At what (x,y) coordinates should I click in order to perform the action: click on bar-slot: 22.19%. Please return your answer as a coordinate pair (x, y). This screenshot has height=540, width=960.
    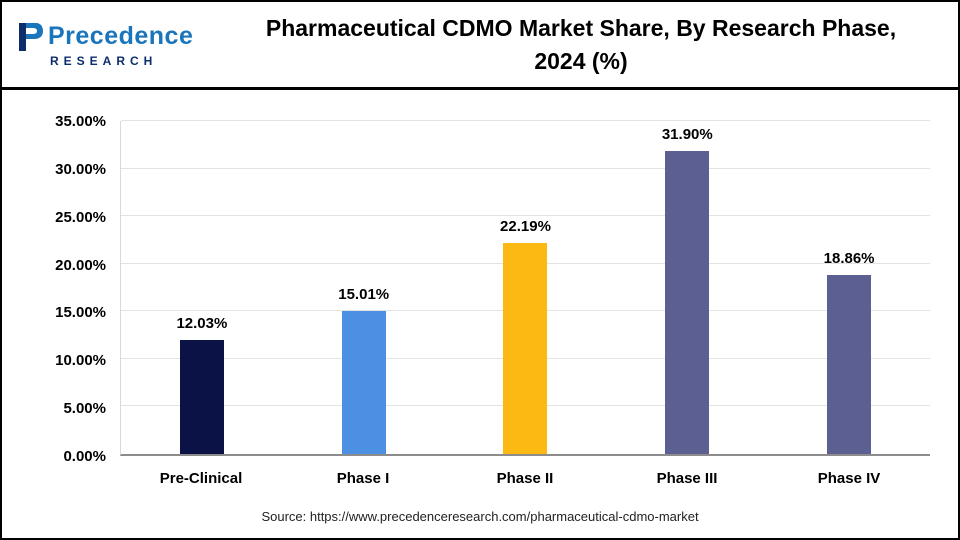
    Looking at the image, I should click on (526, 287).